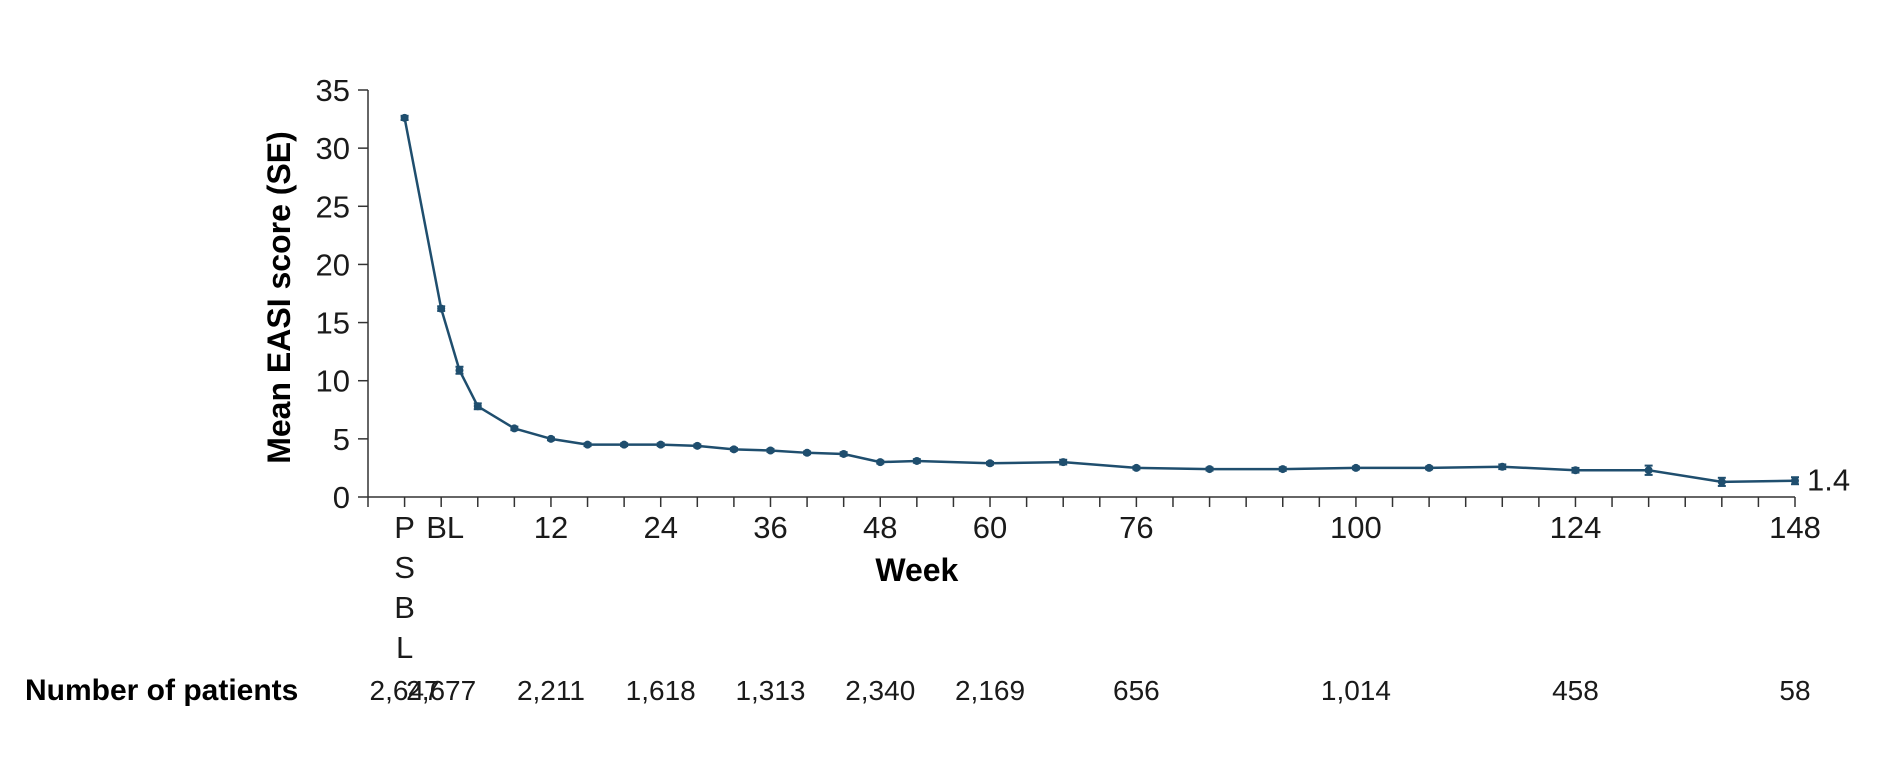 The width and height of the screenshot is (1881, 782). What do you see at coordinates (1136, 527) in the screenshot?
I see `x-tick-label: 76` at bounding box center [1136, 527].